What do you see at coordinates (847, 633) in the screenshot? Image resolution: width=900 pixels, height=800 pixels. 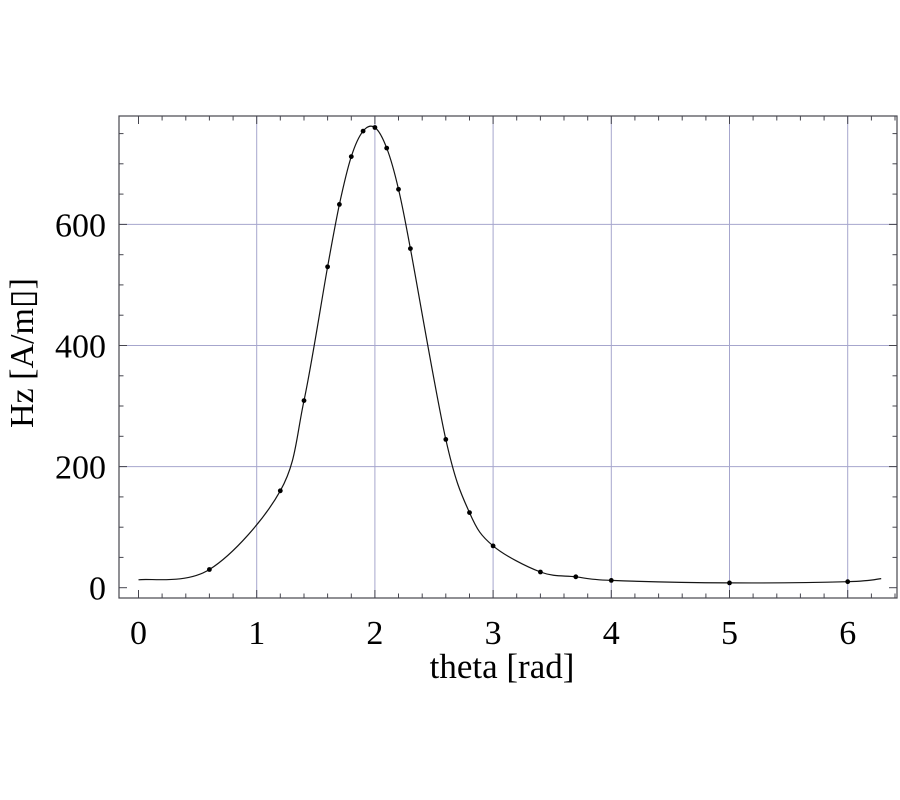 I see `x-tick-label: 6` at bounding box center [847, 633].